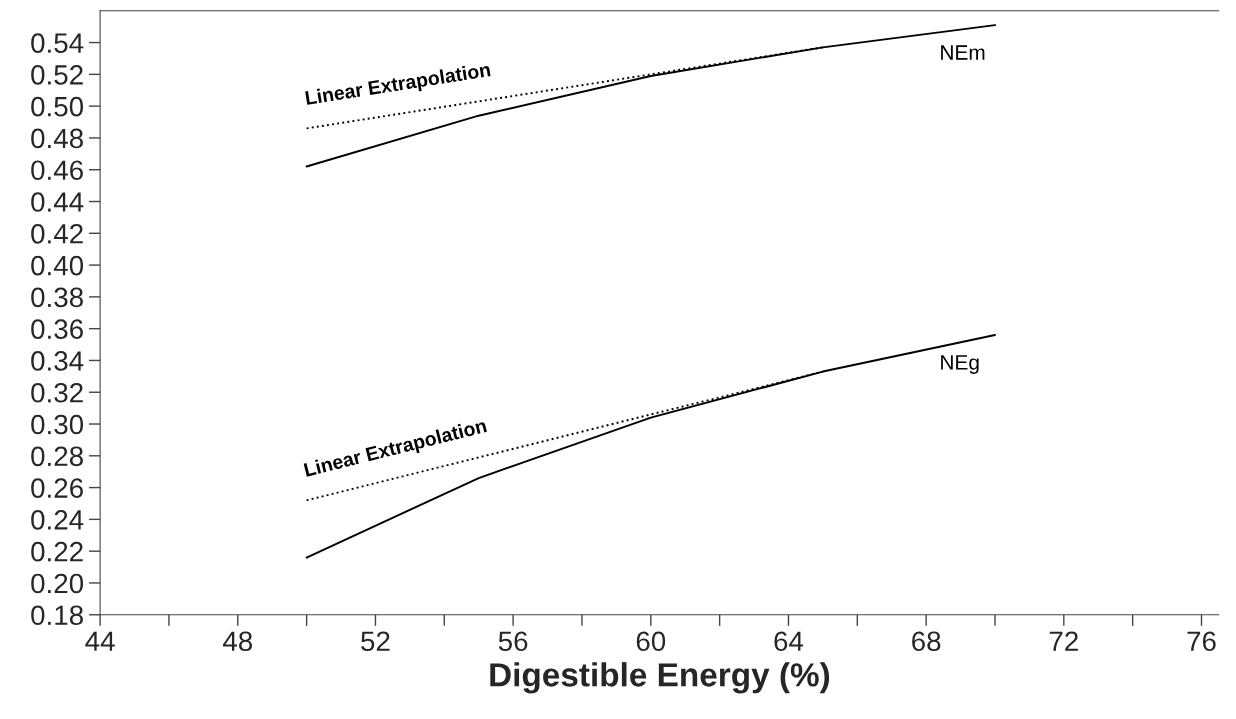 The image size is (1236, 719). Describe the element at coordinates (100, 641) in the screenshot. I see `x-tick-label: 44` at that location.